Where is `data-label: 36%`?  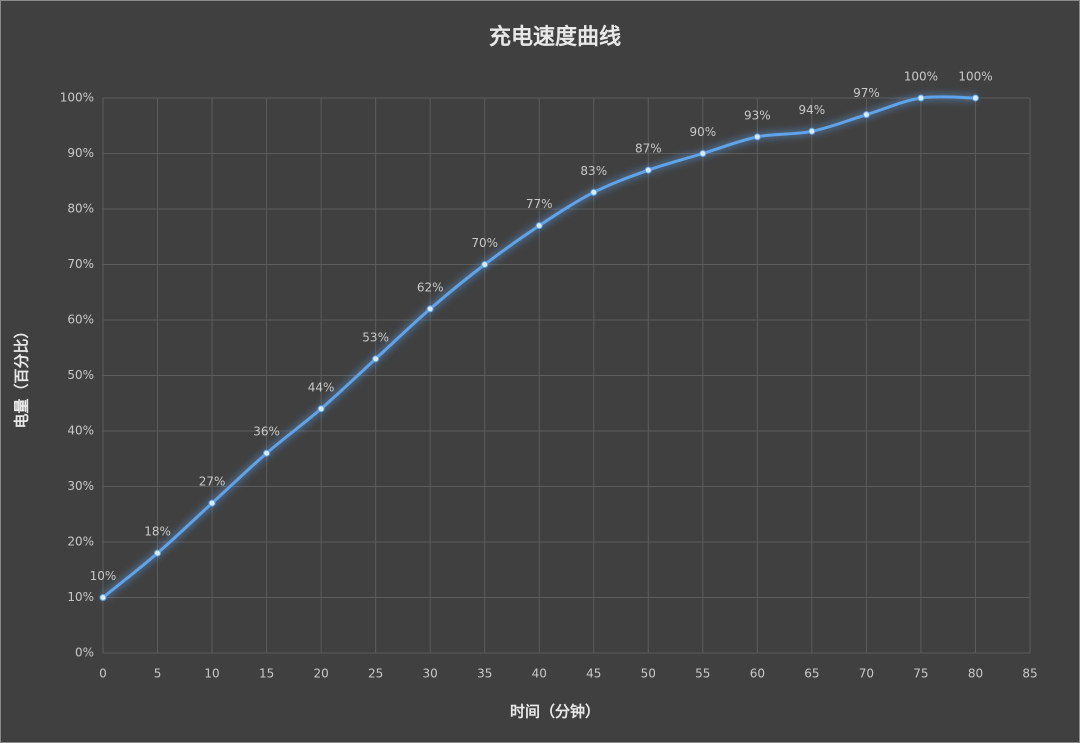
data-label: 36% is located at coordinates (266, 432).